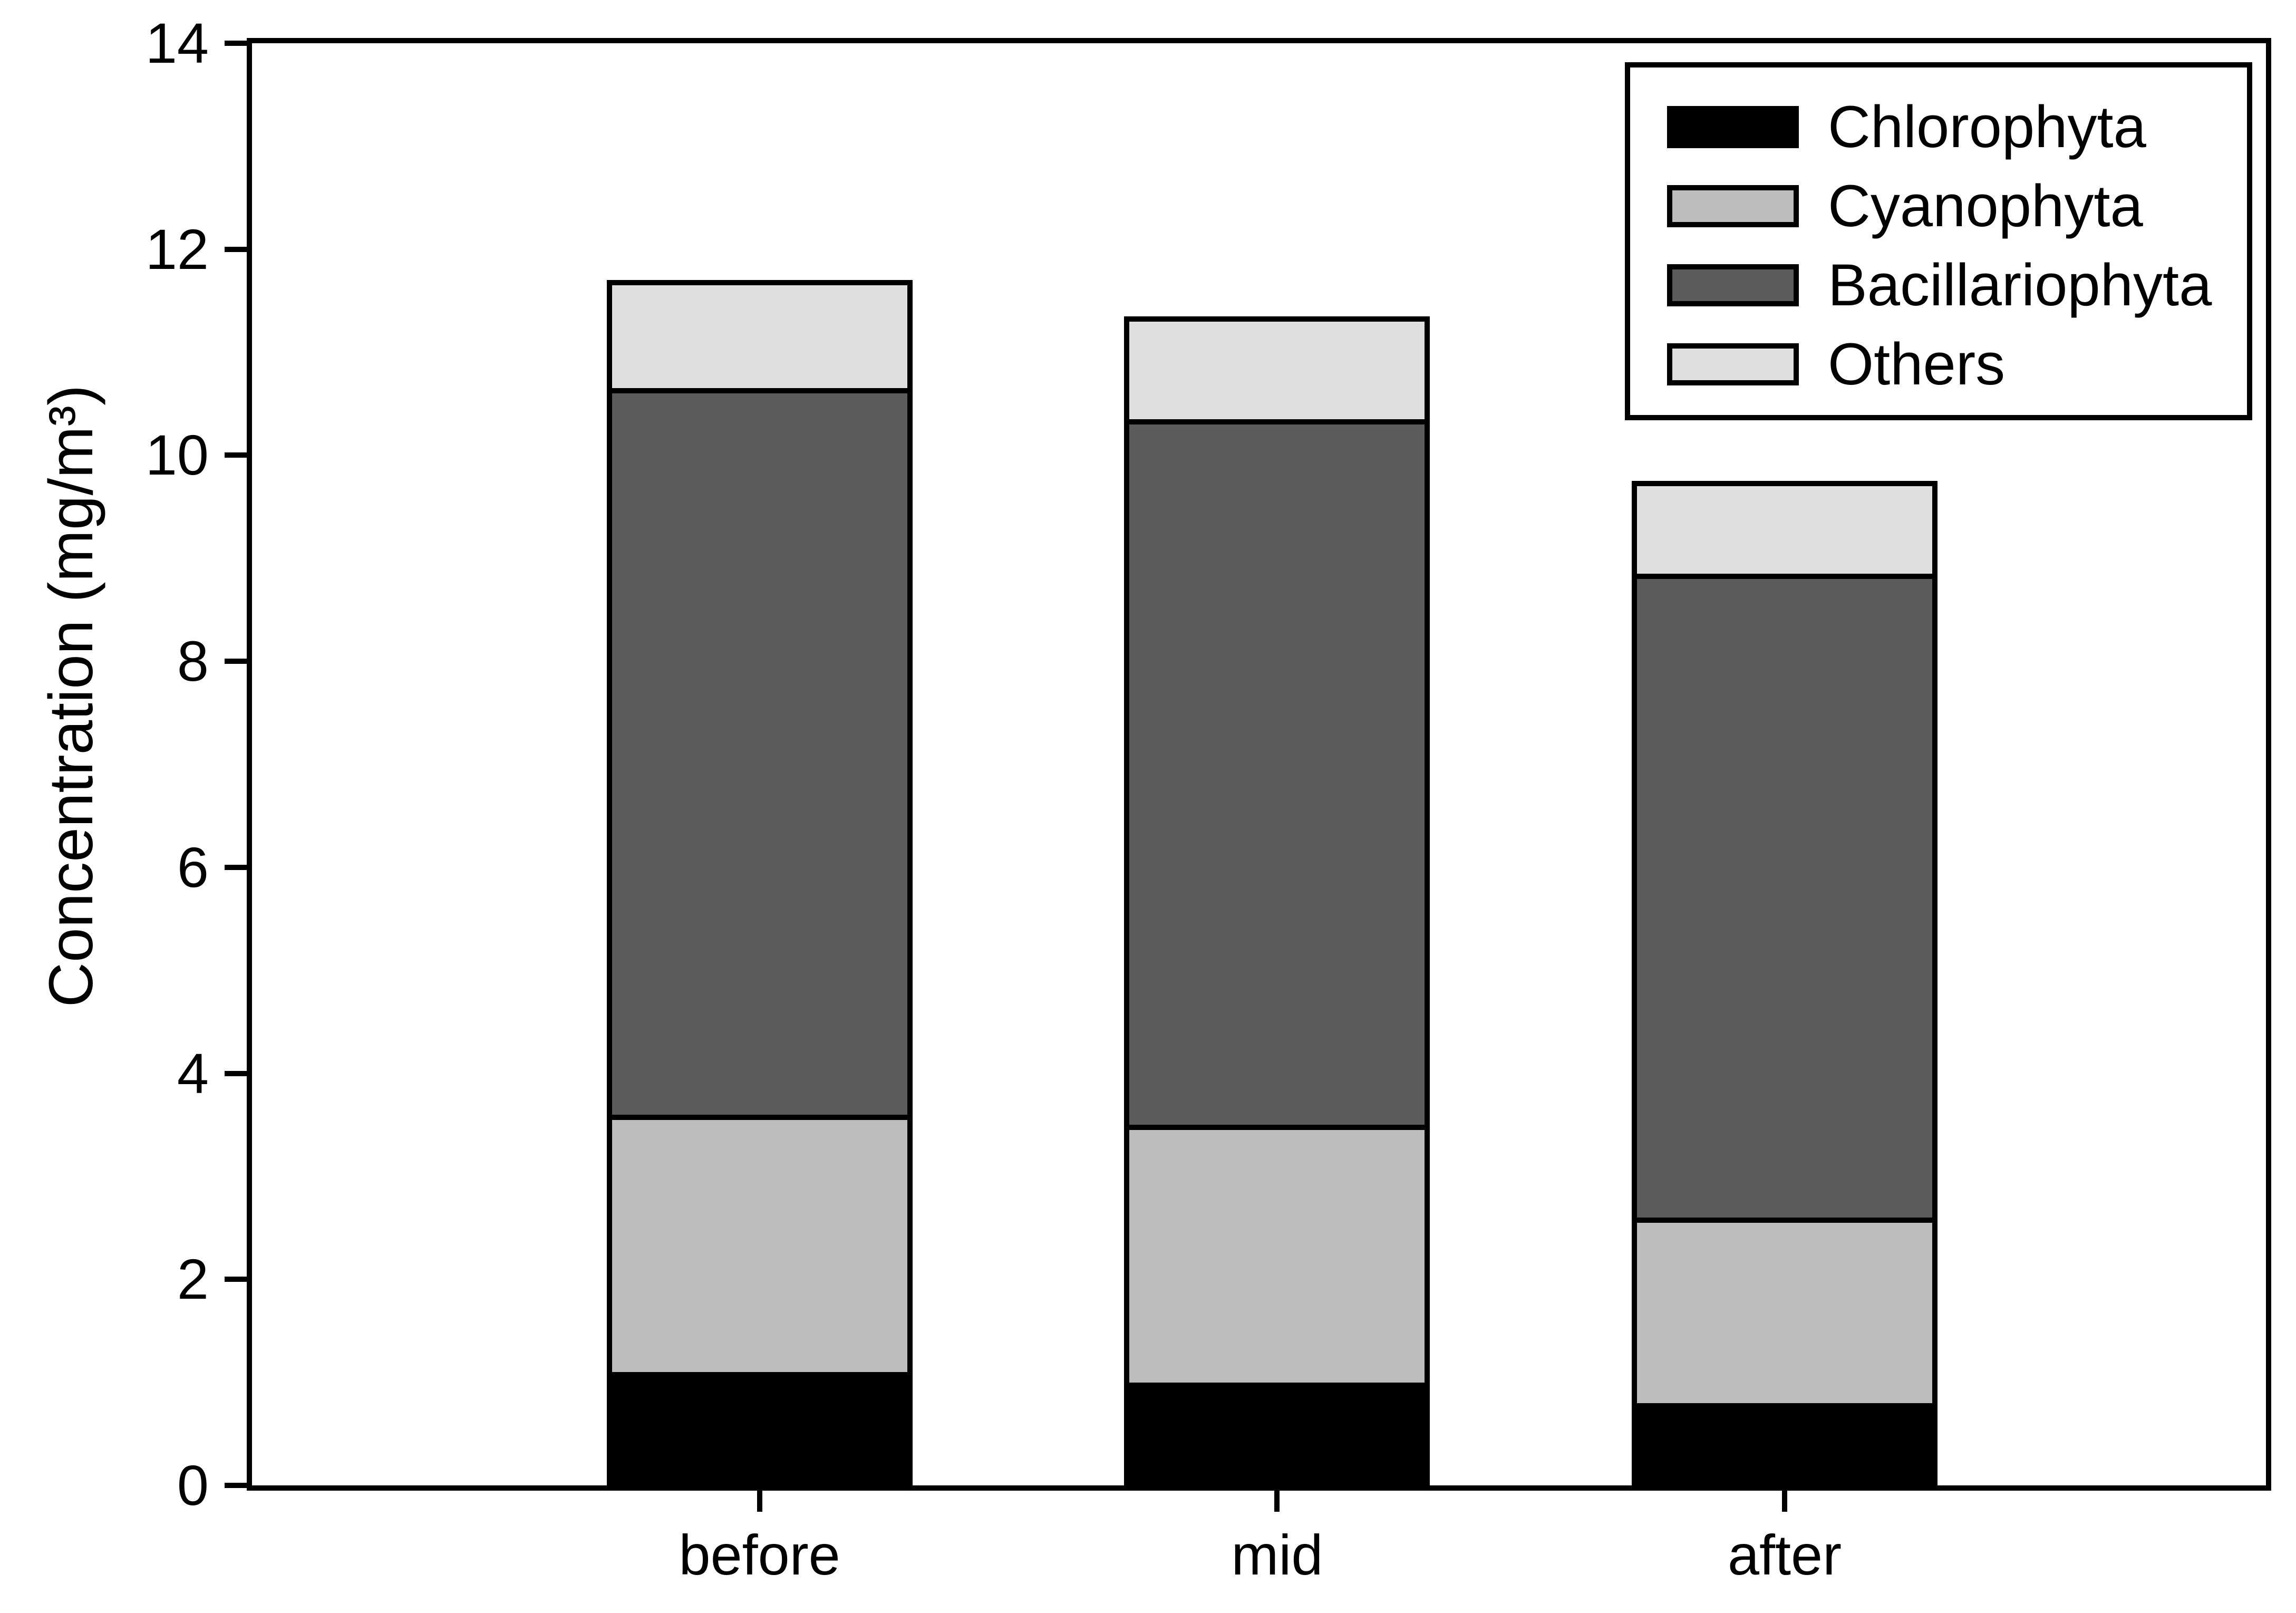  What do you see at coordinates (1917, 364) in the screenshot?
I see `legend-label: Others` at bounding box center [1917, 364].